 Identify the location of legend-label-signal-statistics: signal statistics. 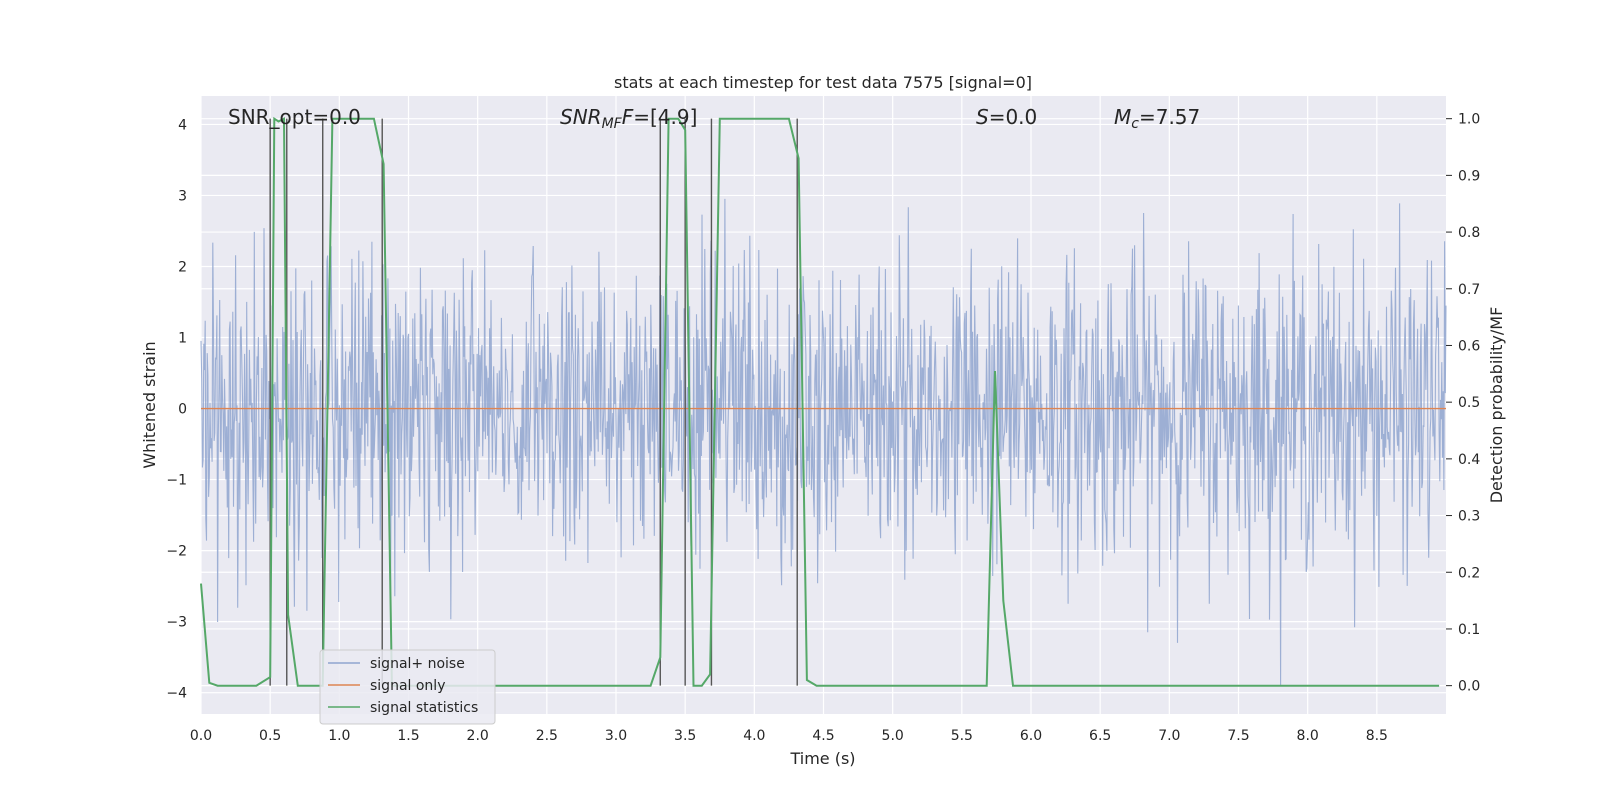
(424, 708).